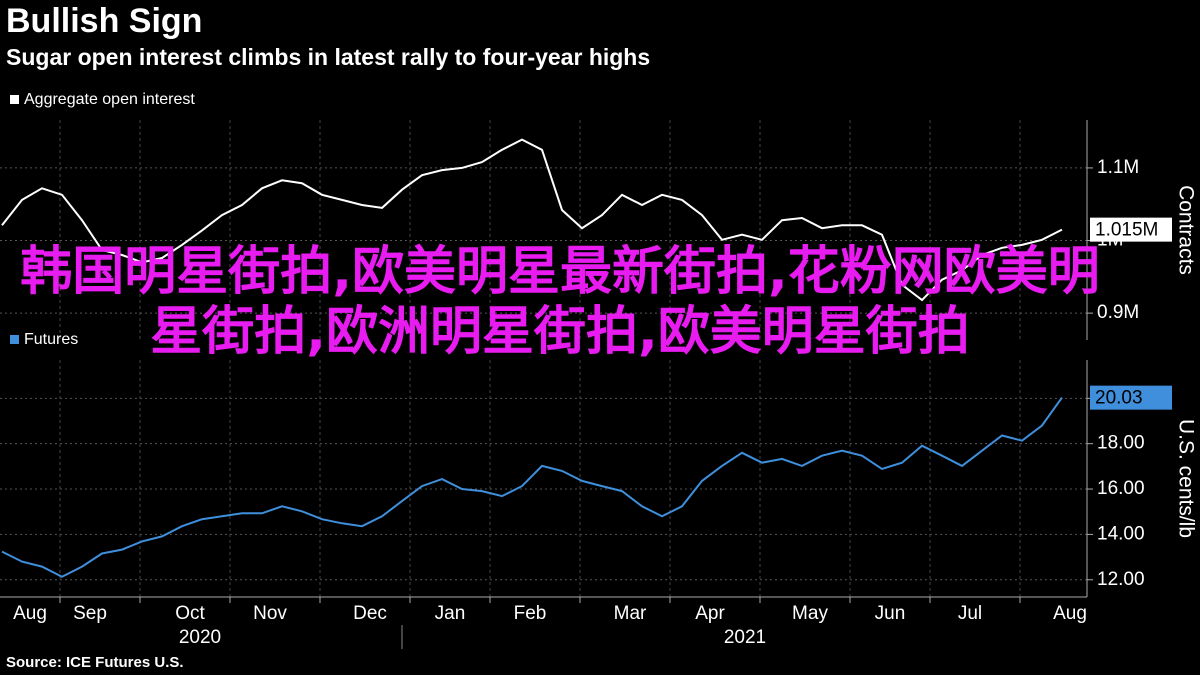 This screenshot has width=1200, height=675. I want to click on x-tick-label: Mar, so click(630, 613).